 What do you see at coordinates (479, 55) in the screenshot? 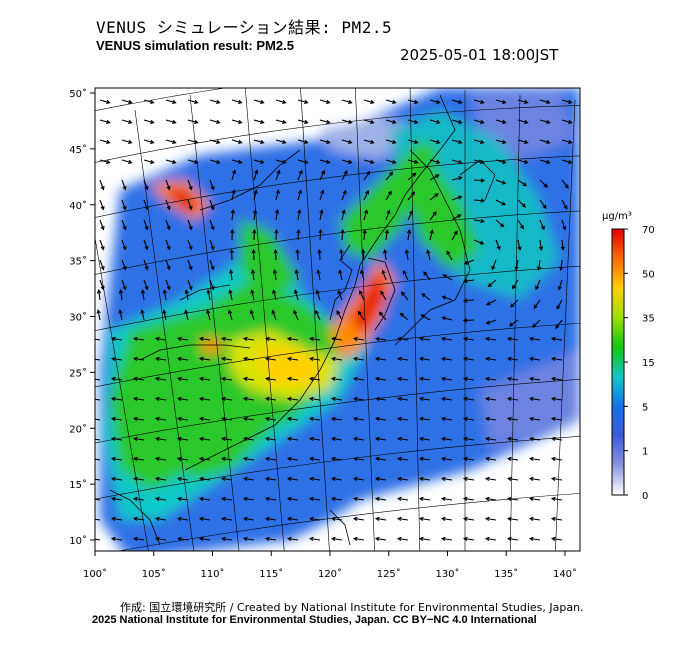
I see `timestamp: 2025-05-01 18:00JST` at bounding box center [479, 55].